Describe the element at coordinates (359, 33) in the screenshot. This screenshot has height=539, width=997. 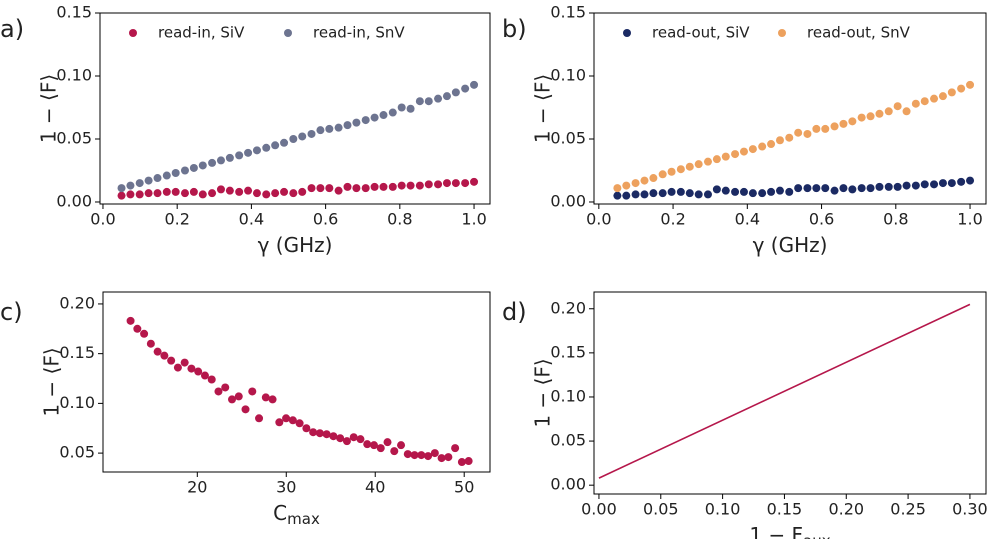
I see `legend-label: read-in, SnV` at that location.